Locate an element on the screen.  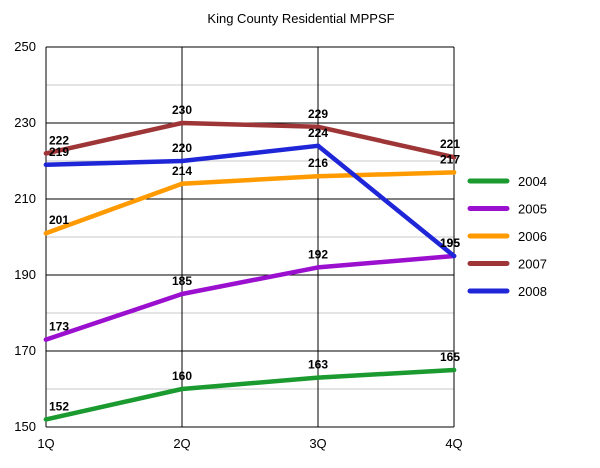
data-label: 195 is located at coordinates (450, 243).